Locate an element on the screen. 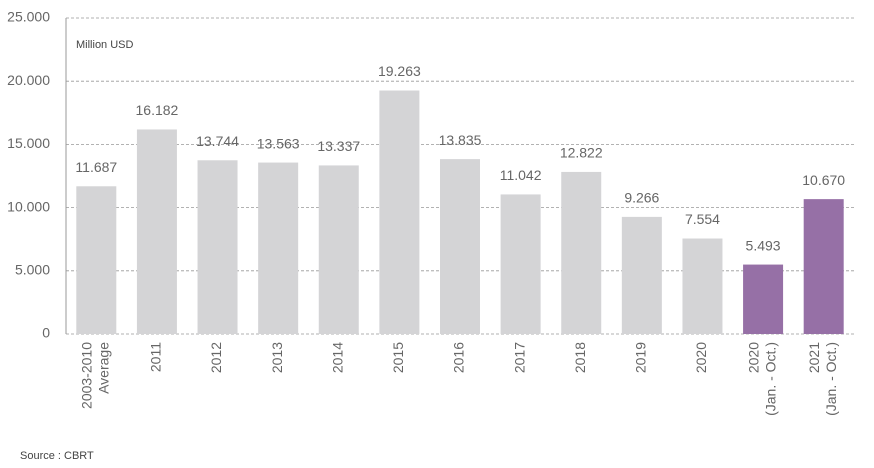  x-tick-label: 2019 is located at coordinates (641, 357).